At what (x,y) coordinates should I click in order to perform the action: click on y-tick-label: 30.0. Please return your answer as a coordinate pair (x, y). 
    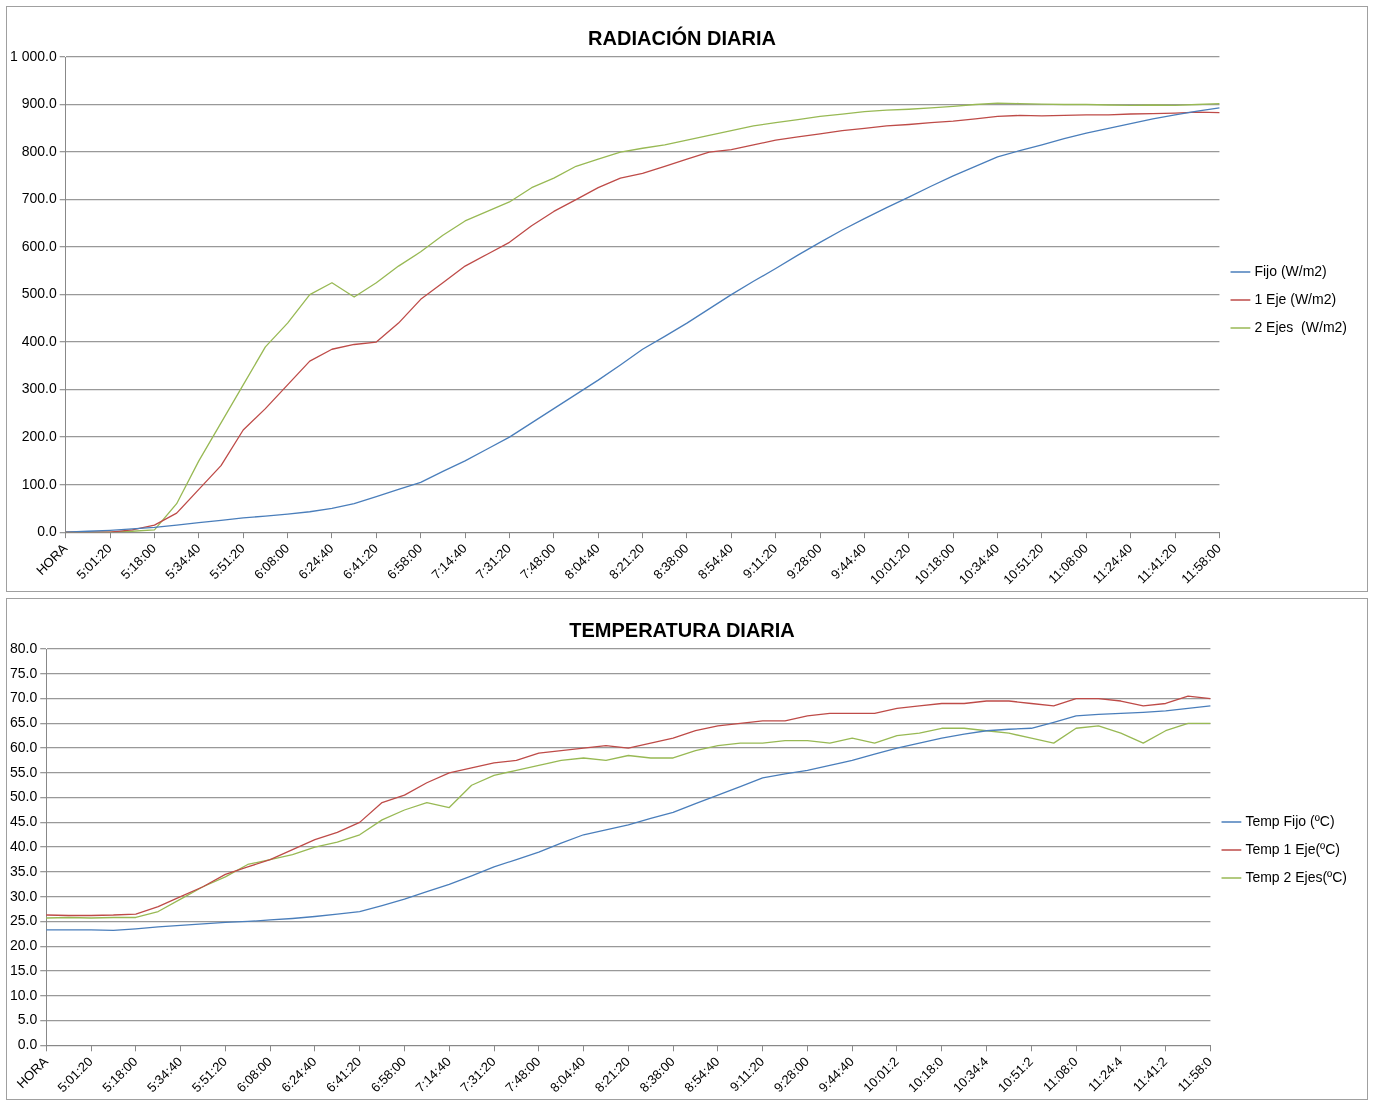
    Looking at the image, I should click on (24, 895).